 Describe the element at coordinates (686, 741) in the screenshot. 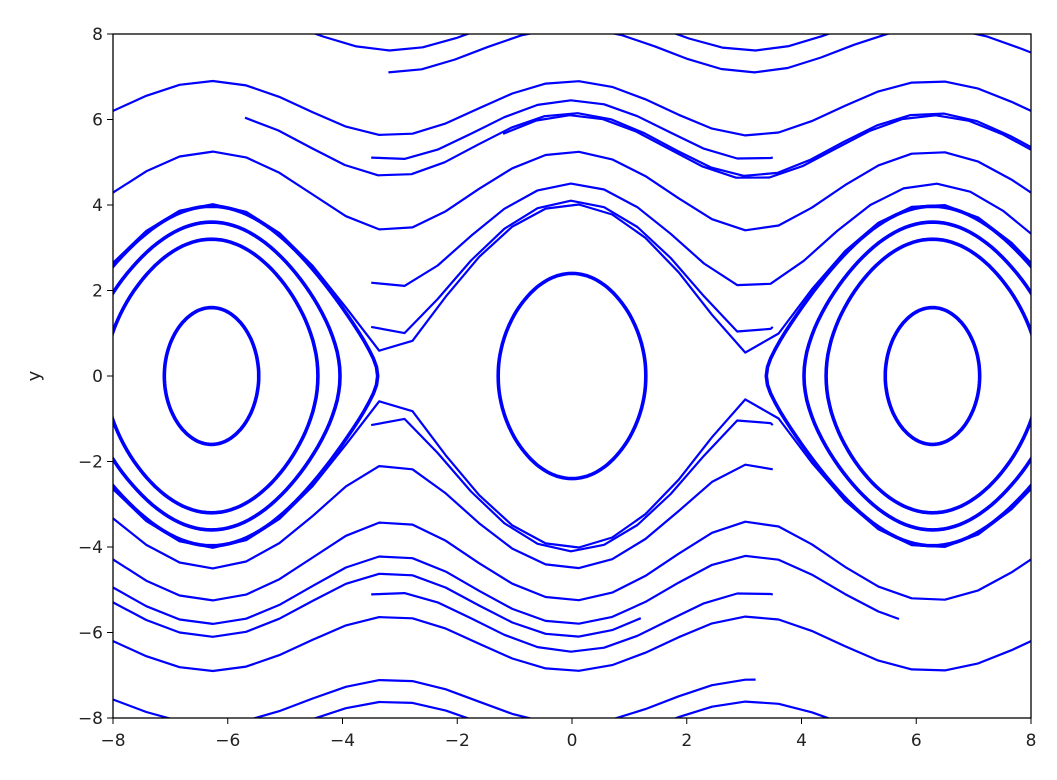

I see `x-tick-label: 2` at that location.